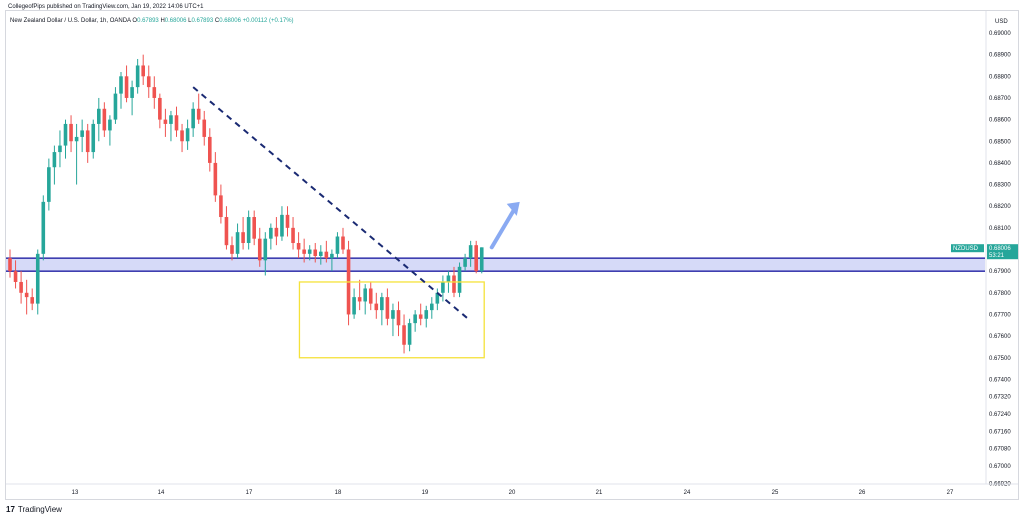 This screenshot has width=1024, height=520. Describe the element at coordinates (1000, 99) in the screenshot. I see `y-tick-label: 0.68700` at that location.